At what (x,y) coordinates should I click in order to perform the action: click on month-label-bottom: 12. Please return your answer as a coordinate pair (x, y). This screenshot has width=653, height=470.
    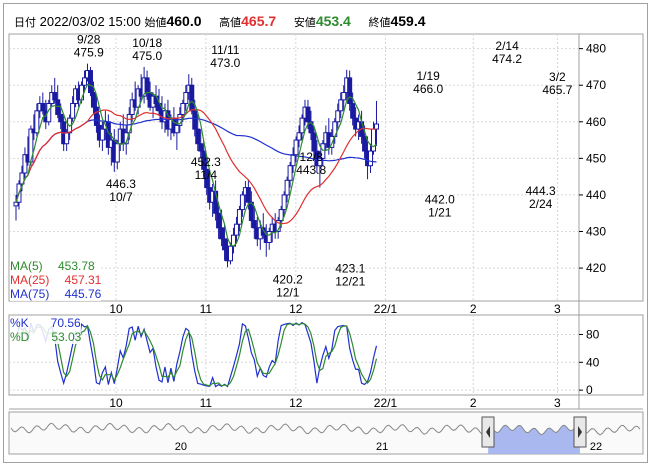
    Looking at the image, I should click on (296, 403).